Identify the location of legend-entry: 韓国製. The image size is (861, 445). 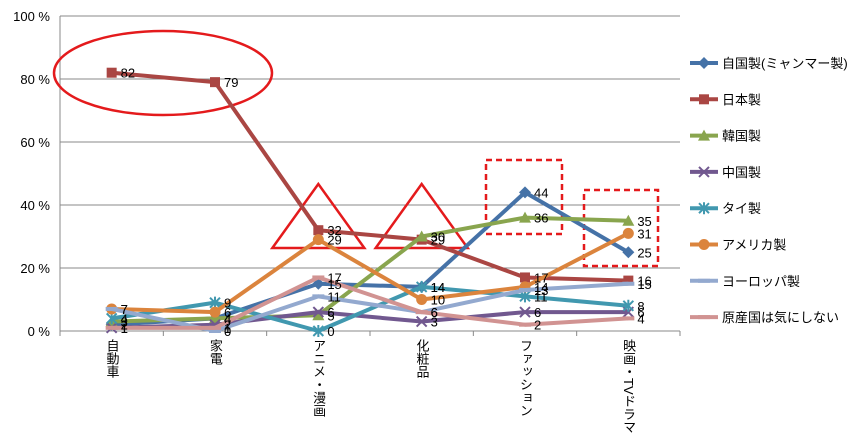
(725, 136).